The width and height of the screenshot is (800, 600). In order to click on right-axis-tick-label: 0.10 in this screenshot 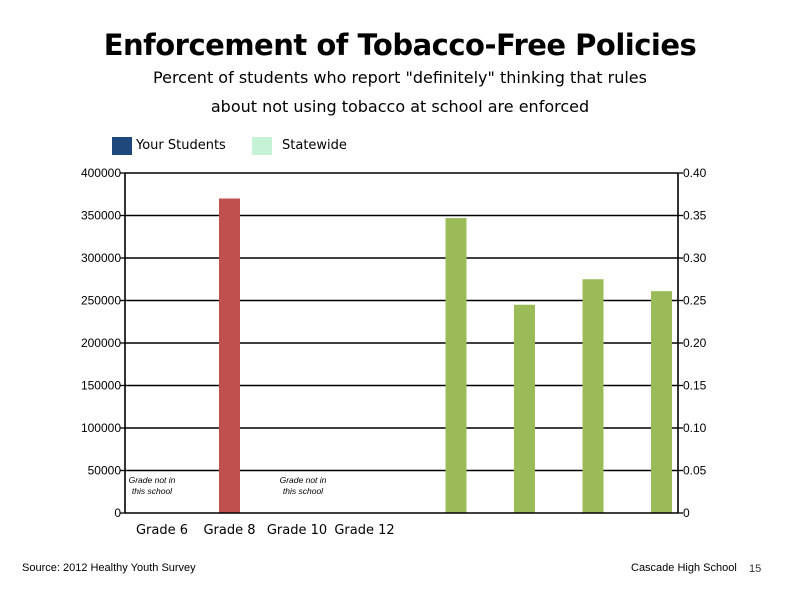, I will do `click(695, 428)`.